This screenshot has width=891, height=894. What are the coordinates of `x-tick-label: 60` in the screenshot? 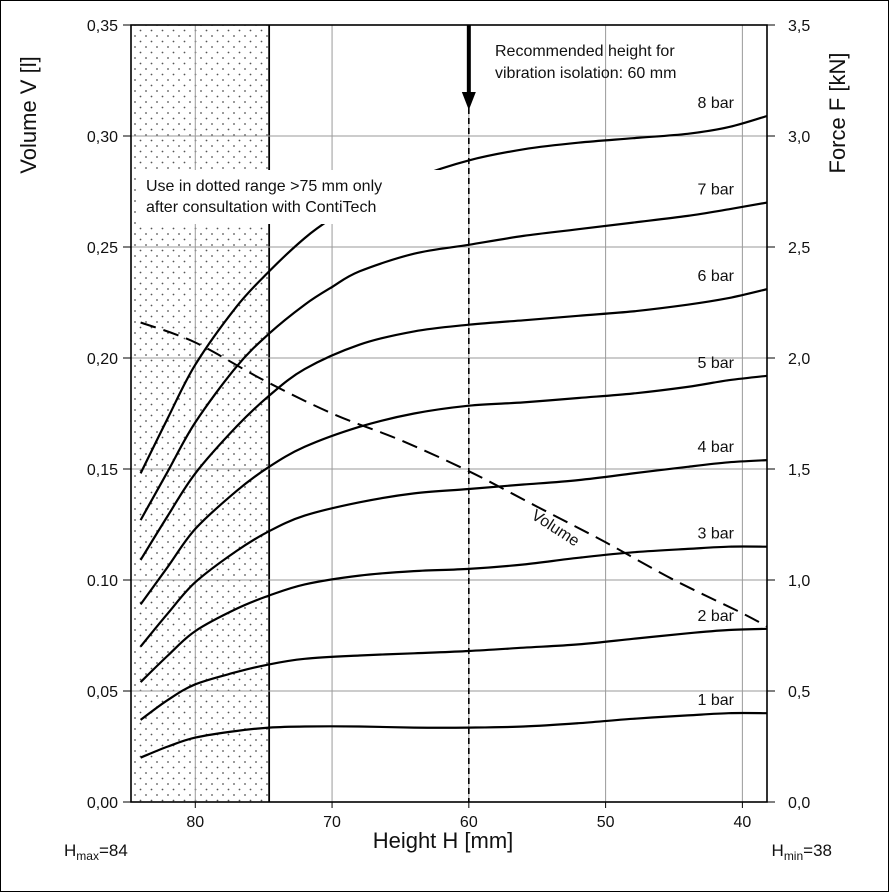 It's located at (469, 822).